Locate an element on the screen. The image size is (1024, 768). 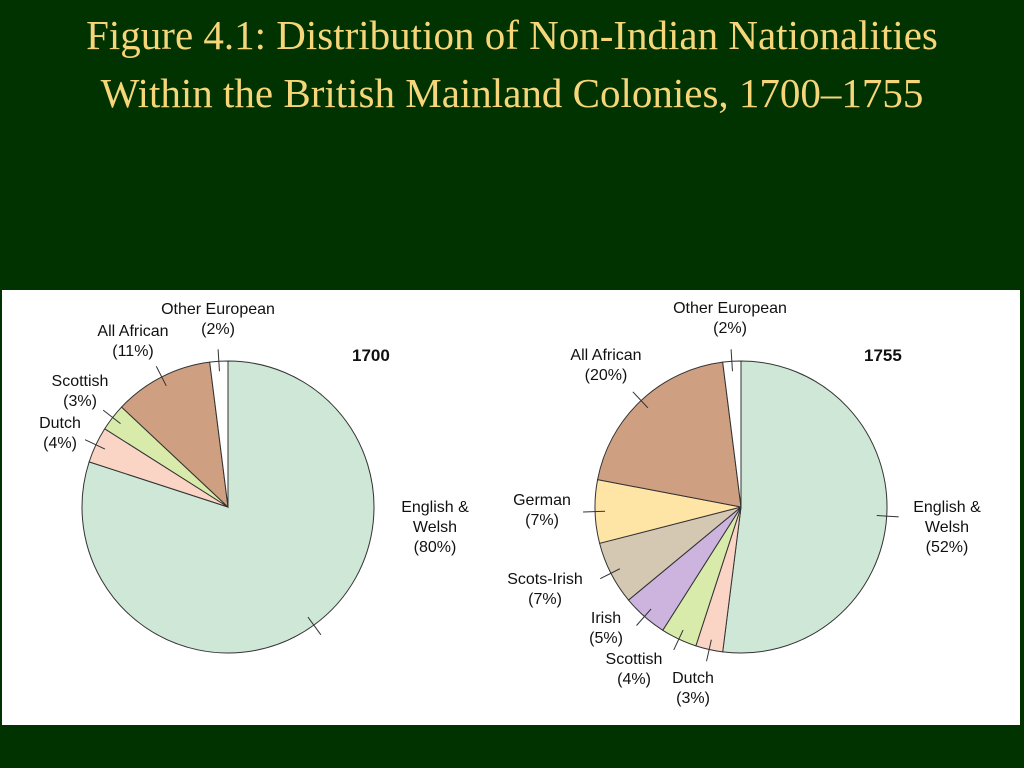
slice-name: German is located at coordinates (542, 500).